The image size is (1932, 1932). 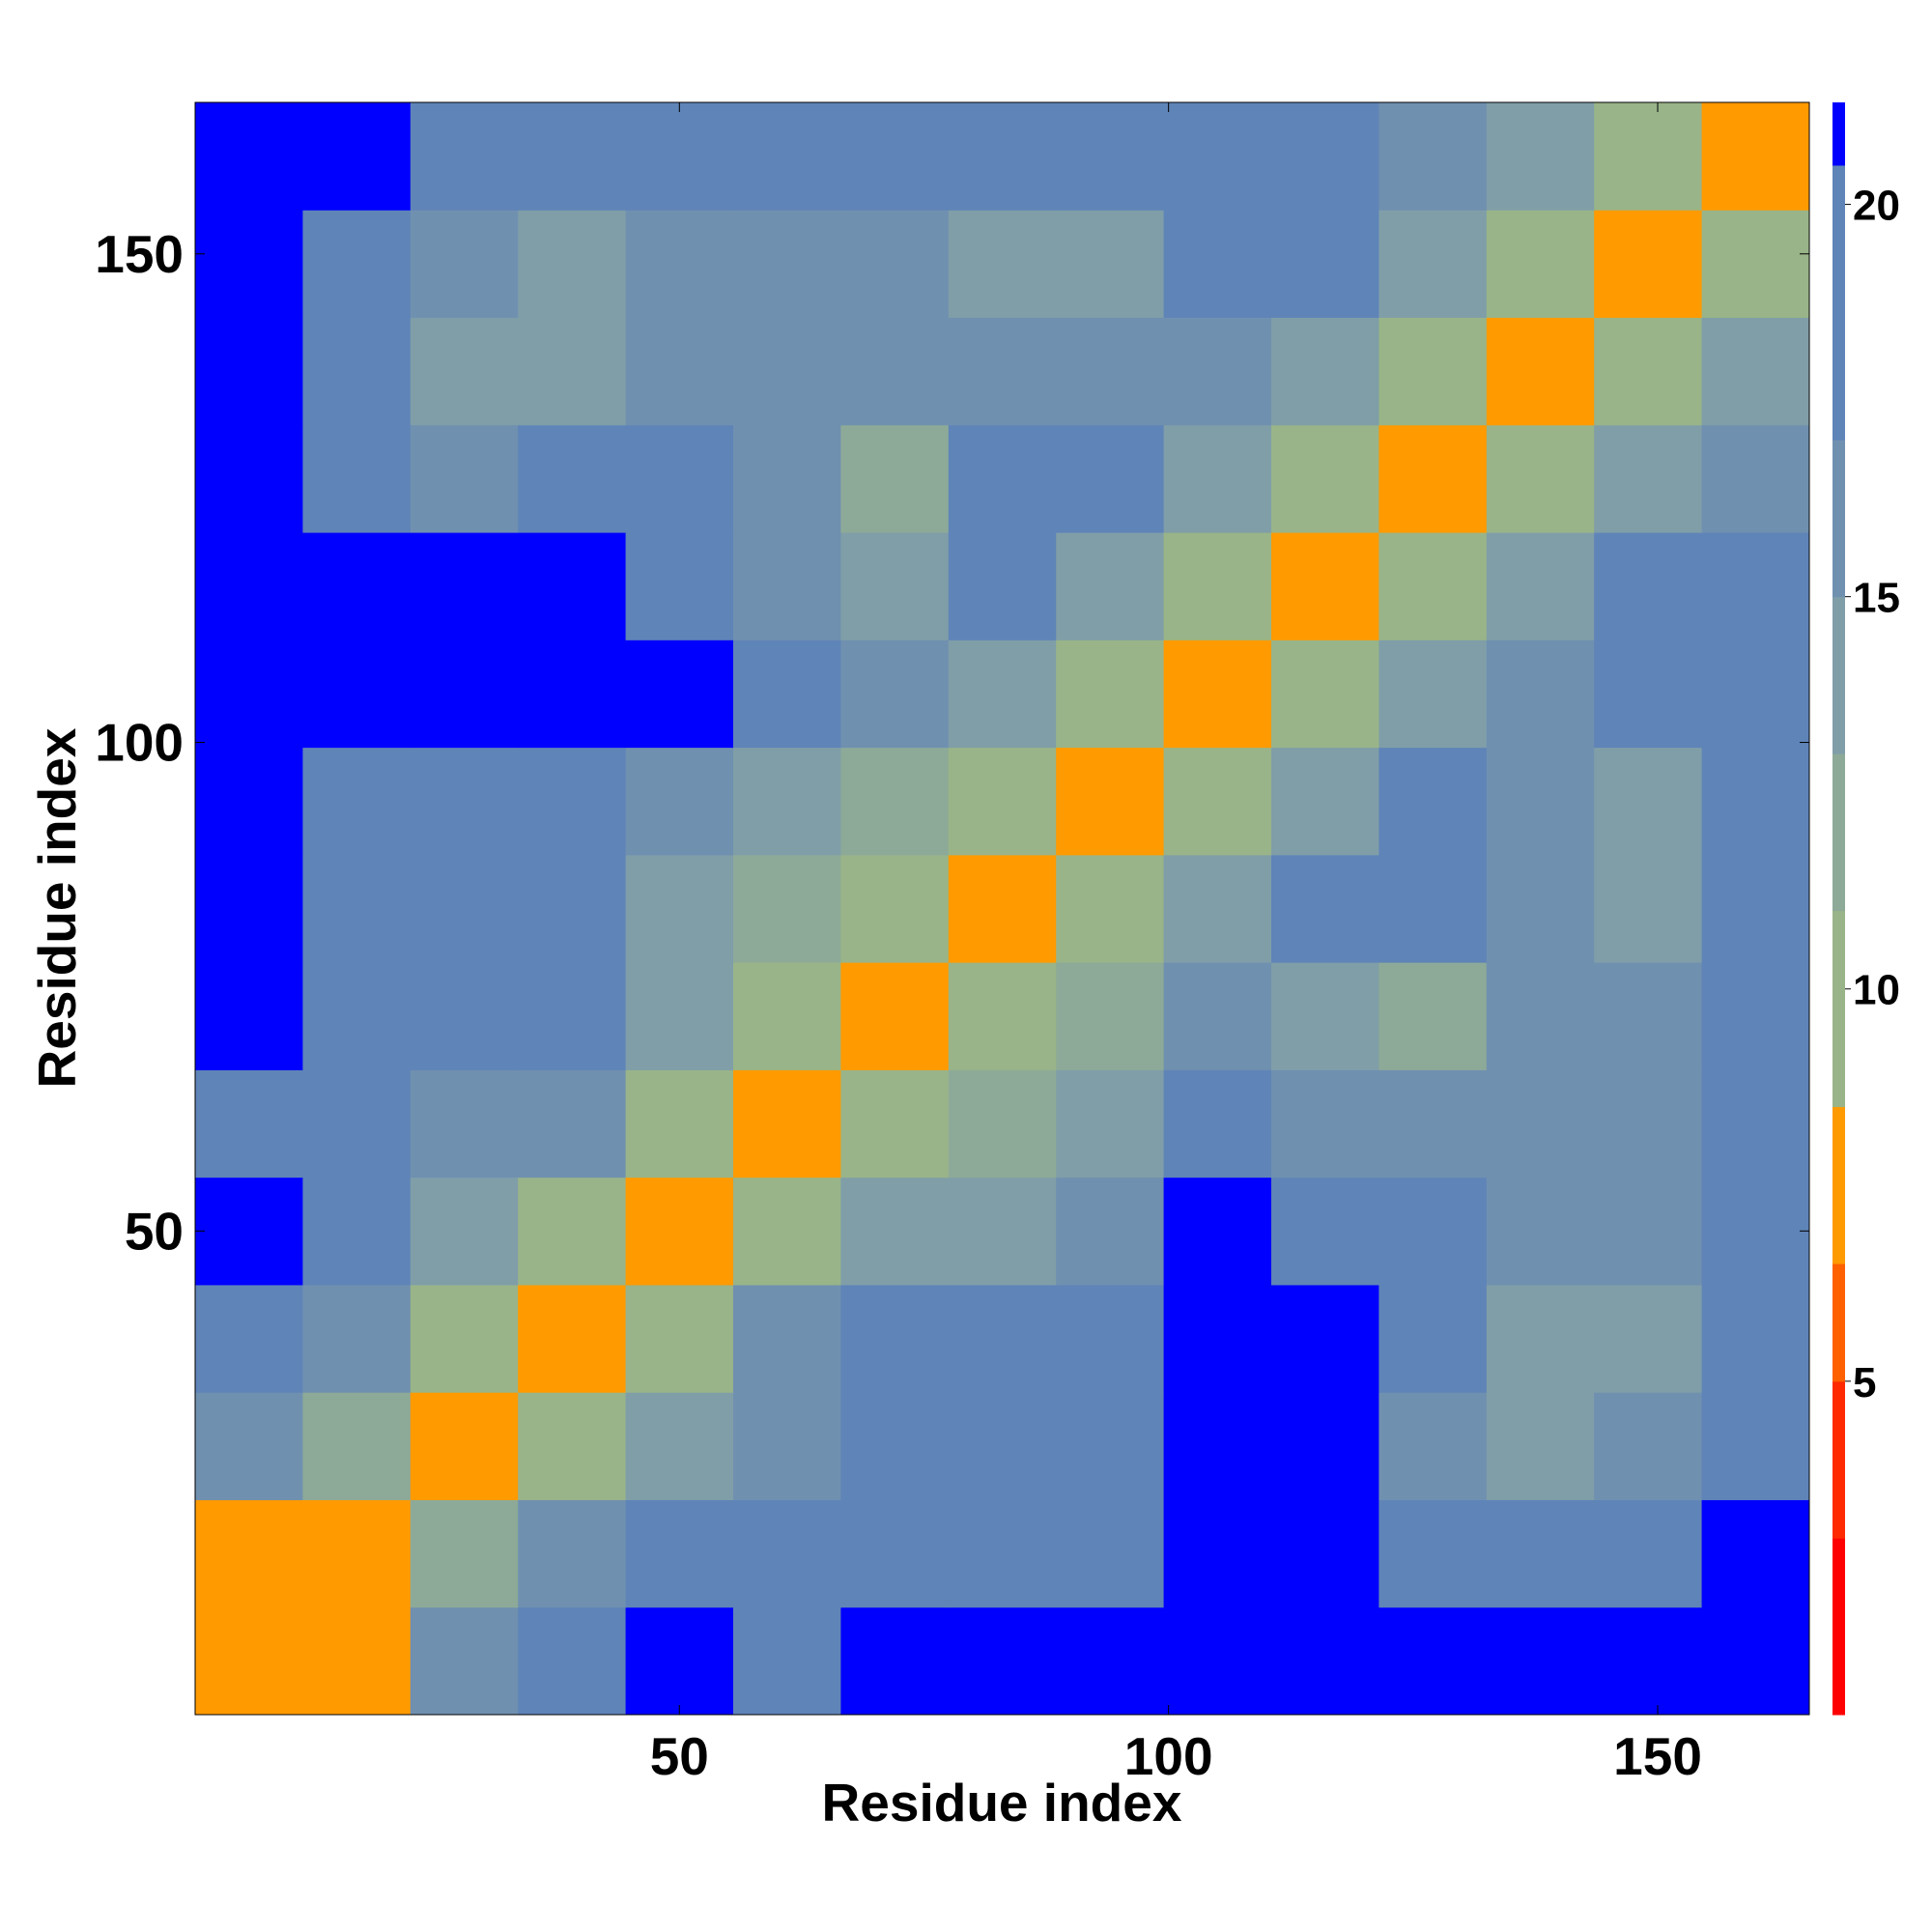 I want to click on colorbar-tick-label: 5, so click(x=1864, y=1382).